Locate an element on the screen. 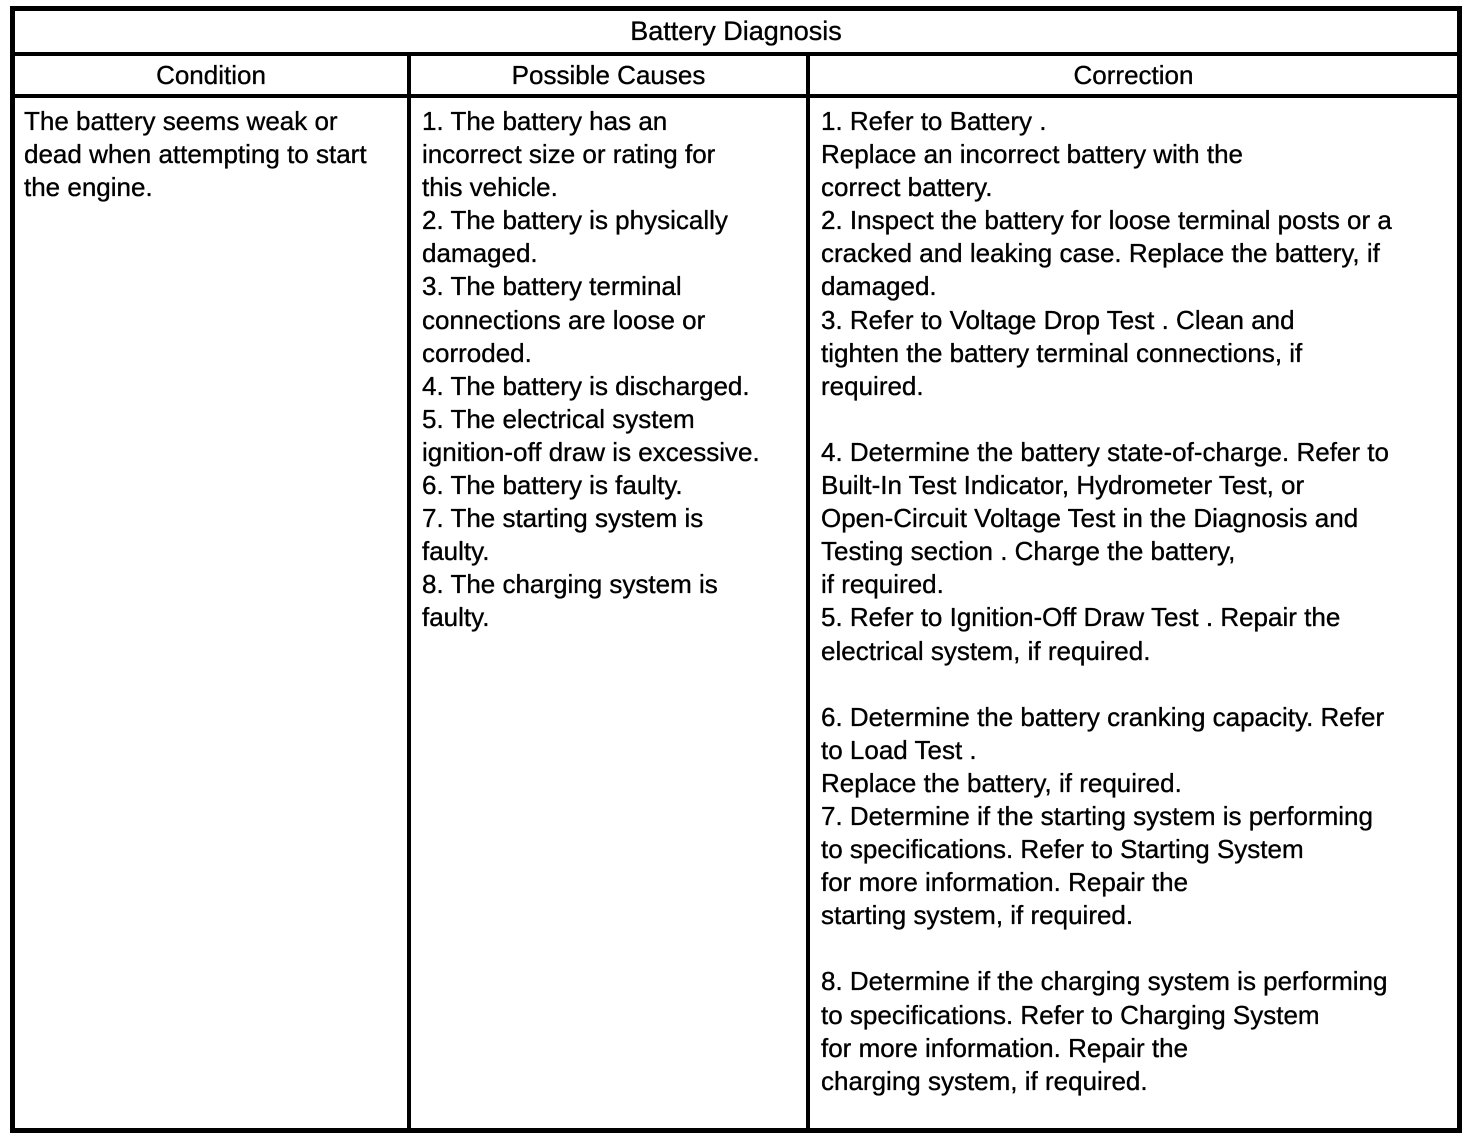  header-correction: Correction is located at coordinates (1133, 74).